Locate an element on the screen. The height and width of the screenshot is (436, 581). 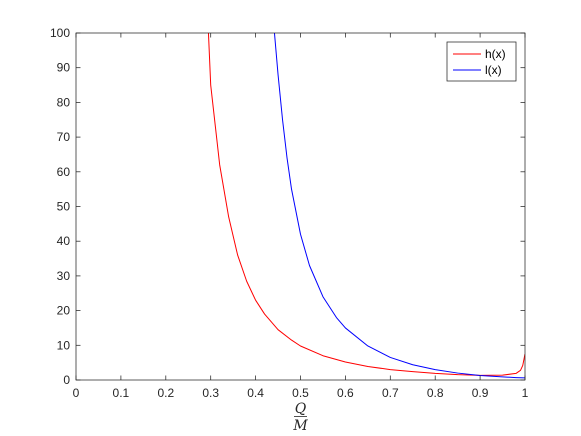
y-tick-label: 10 is located at coordinates (64, 345).